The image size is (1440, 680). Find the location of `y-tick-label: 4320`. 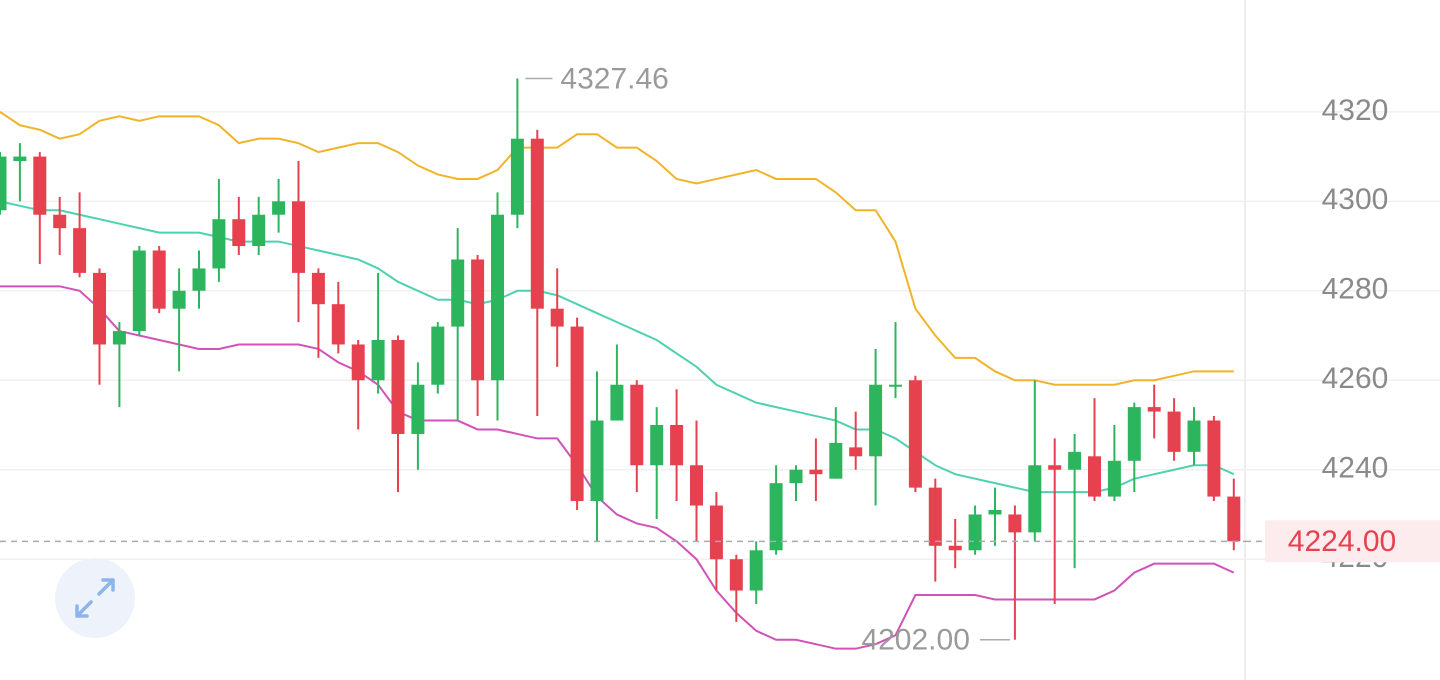

y-tick-label: 4320 is located at coordinates (1355, 110).